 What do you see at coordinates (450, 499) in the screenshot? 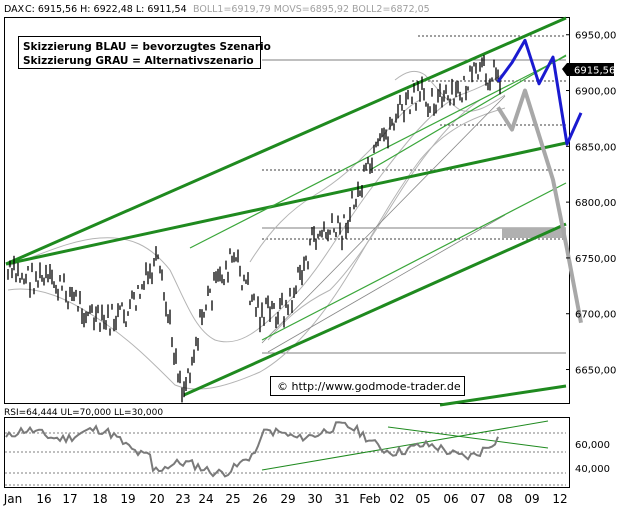
I see `x-tick-label: 06` at bounding box center [450, 499].